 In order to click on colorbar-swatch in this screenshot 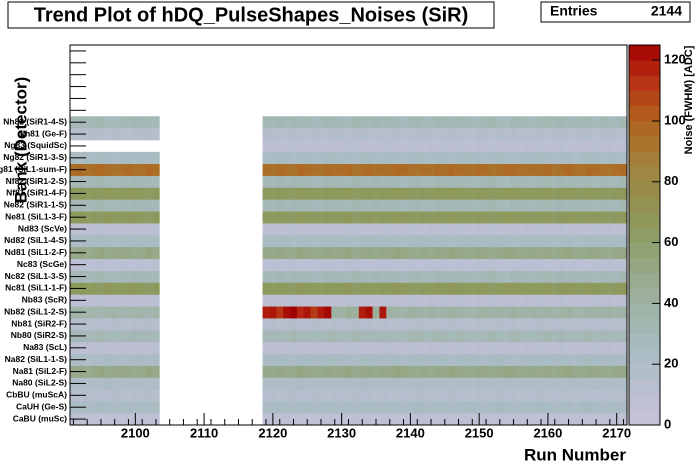, I will do `click(644, 113)`.